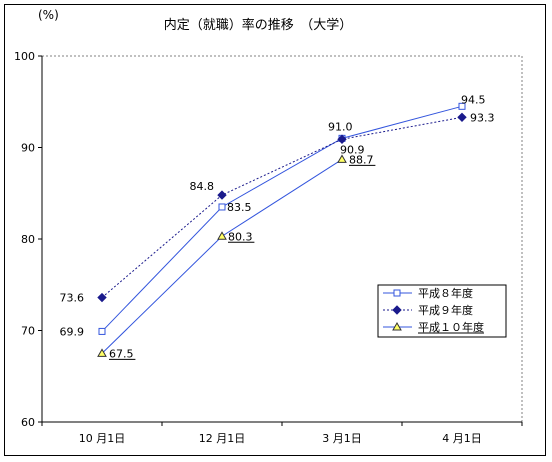 The height and width of the screenshot is (462, 552). Describe the element at coordinates (282, 433) in the screenshot. I see `x-axis-ticks: 10 月1日 12 月1日 3 月1日 4 月1日` at that location.